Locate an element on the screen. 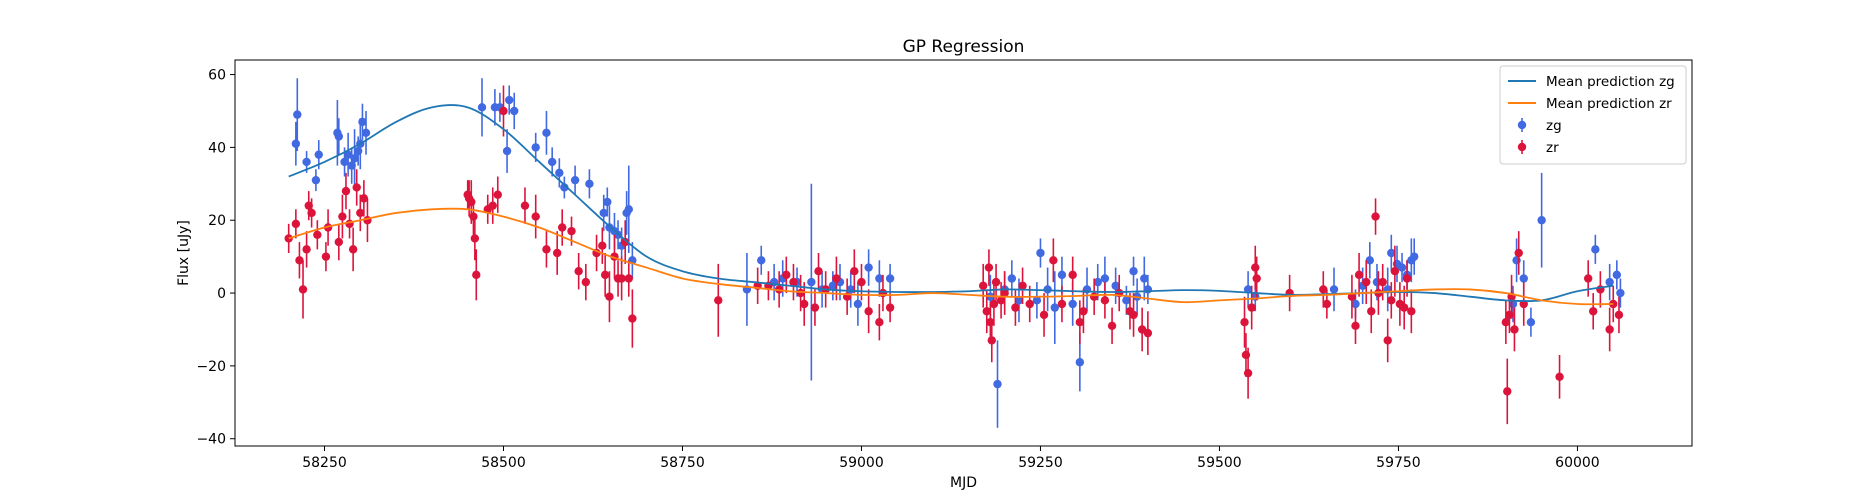 The height and width of the screenshot is (500, 1875). x-tick-label: 60000 is located at coordinates (1577, 463).